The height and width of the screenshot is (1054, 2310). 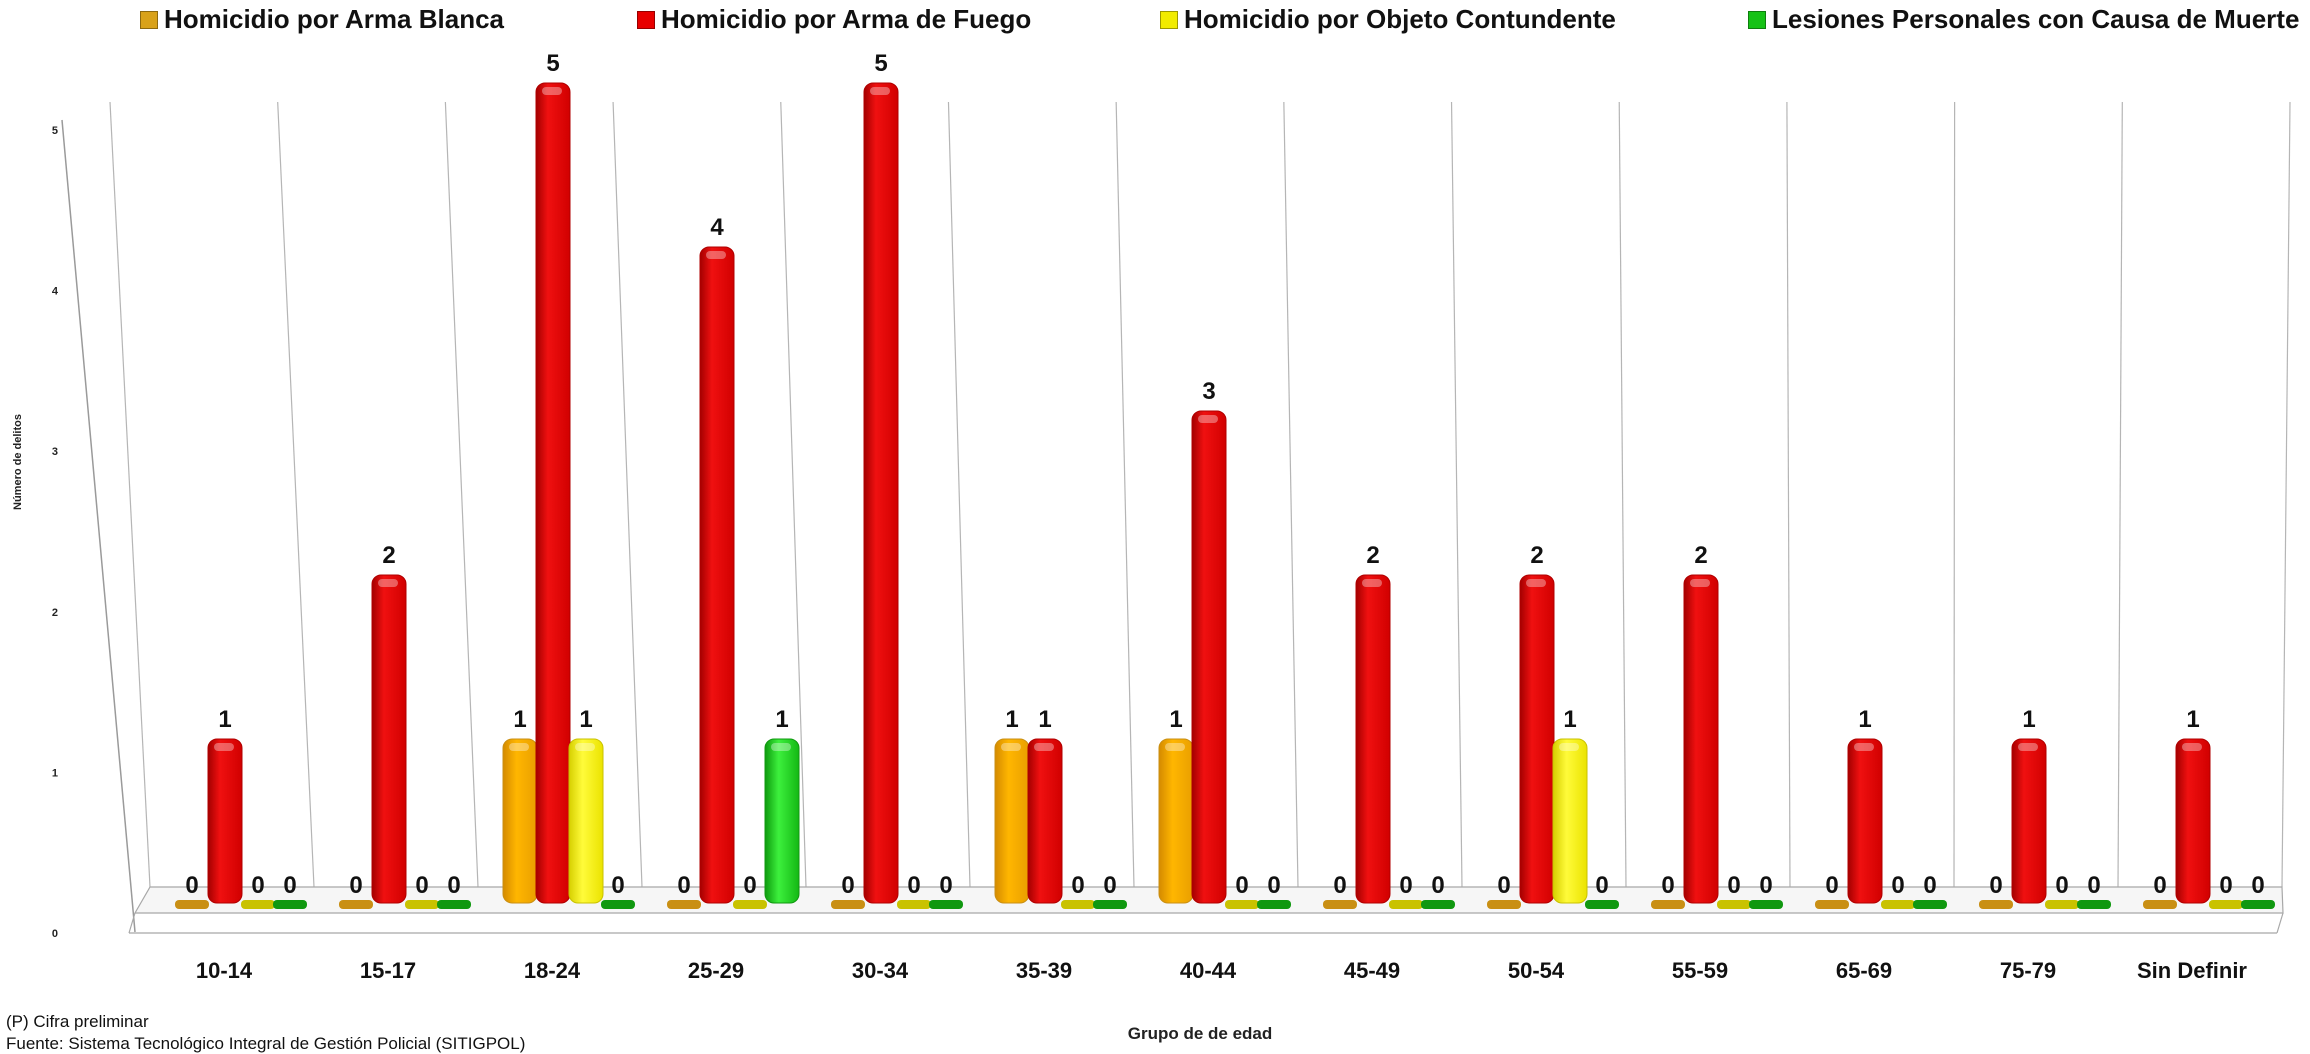 What do you see at coordinates (388, 555) in the screenshot?
I see `value-label: 2` at bounding box center [388, 555].